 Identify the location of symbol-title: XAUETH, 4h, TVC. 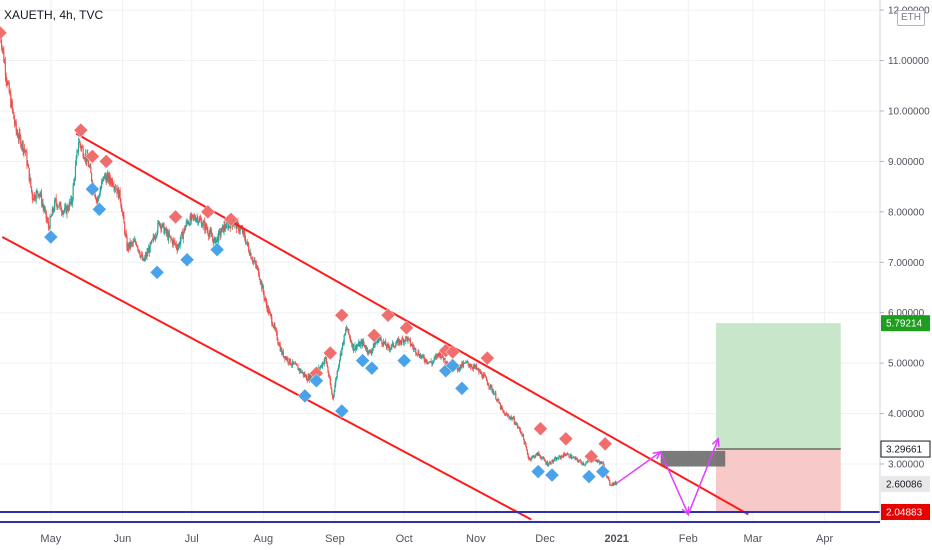
(54, 15).